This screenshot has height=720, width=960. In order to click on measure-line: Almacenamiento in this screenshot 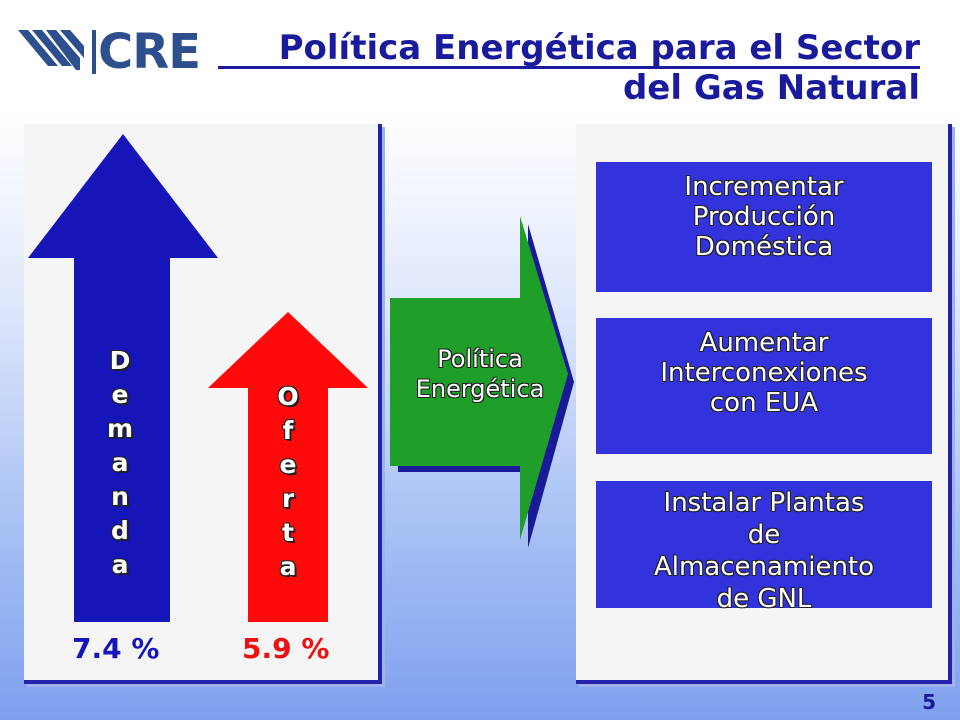, I will do `click(764, 567)`.